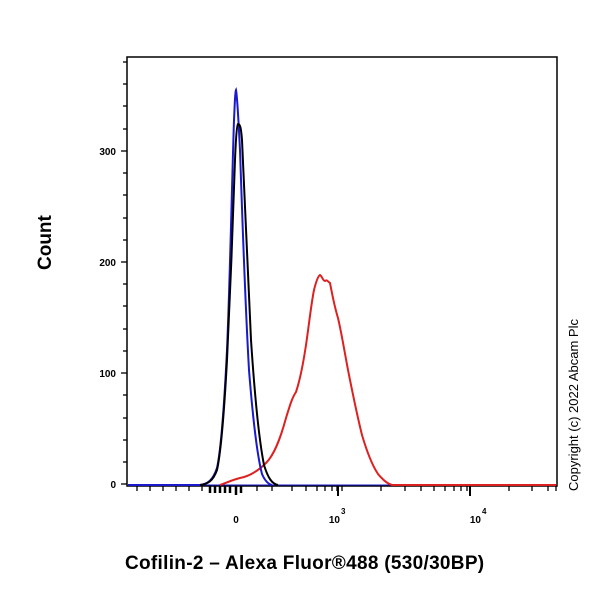 The height and width of the screenshot is (600, 600). Describe the element at coordinates (335, 520) in the screenshot. I see `x-tick-label-1e3-base: 10` at that location.